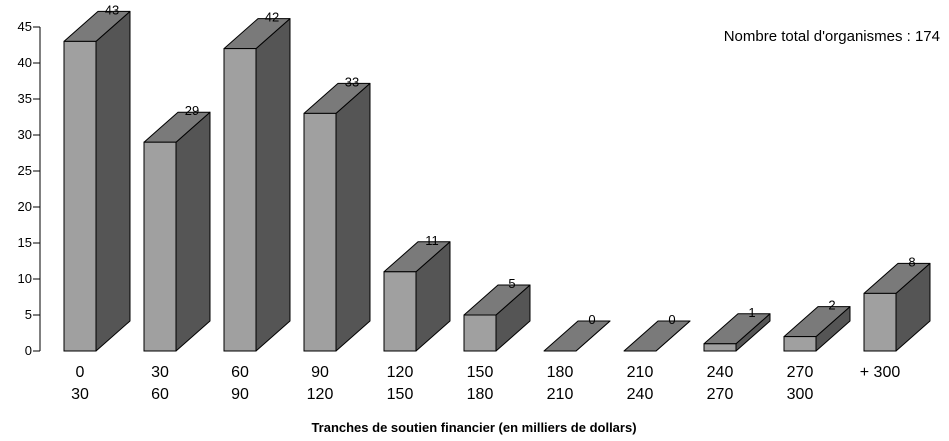 This screenshot has height=441, width=949. I want to click on value-label: 5, so click(511, 283).